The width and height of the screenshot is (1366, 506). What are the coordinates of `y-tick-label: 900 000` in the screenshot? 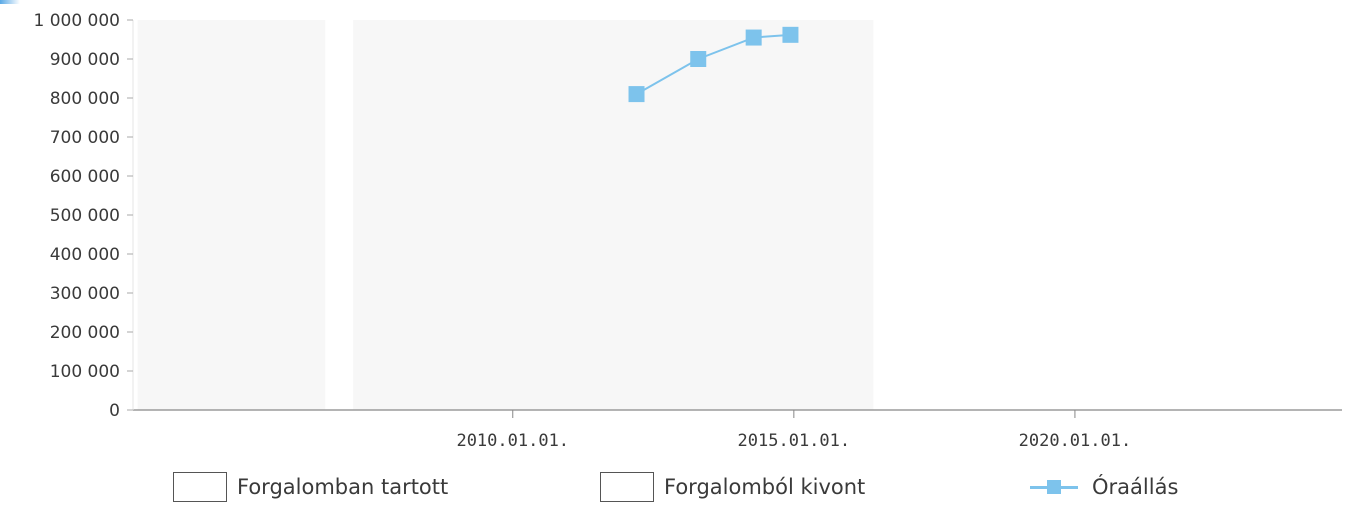 It's located at (85, 60).